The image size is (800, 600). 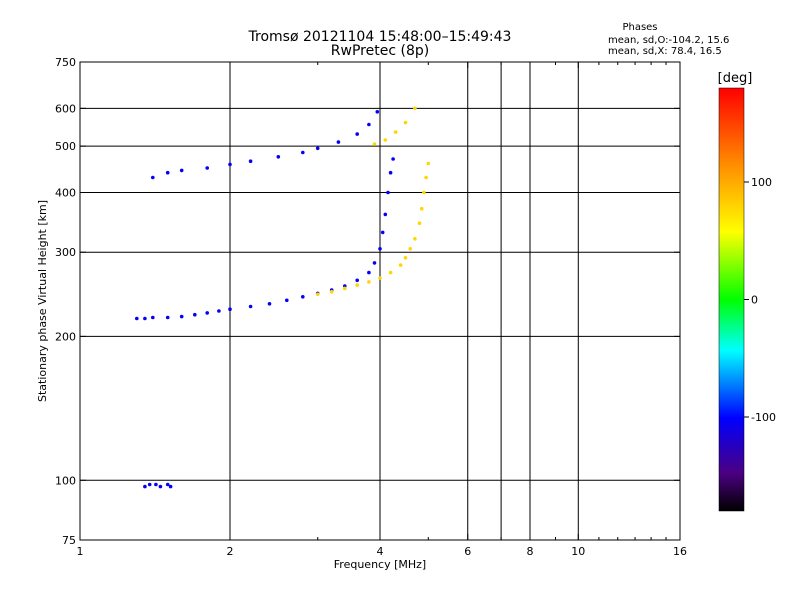 What do you see at coordinates (668, 40) in the screenshot?
I see `legend-line-o: mean, sd,O:-104.2, 15.6` at bounding box center [668, 40].